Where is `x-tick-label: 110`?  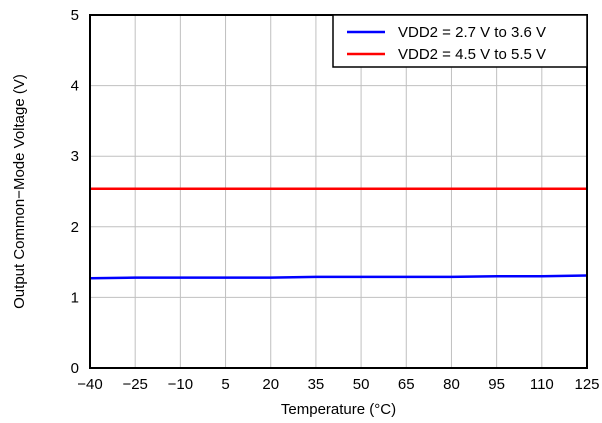 x-tick-label: 110 is located at coordinates (542, 384).